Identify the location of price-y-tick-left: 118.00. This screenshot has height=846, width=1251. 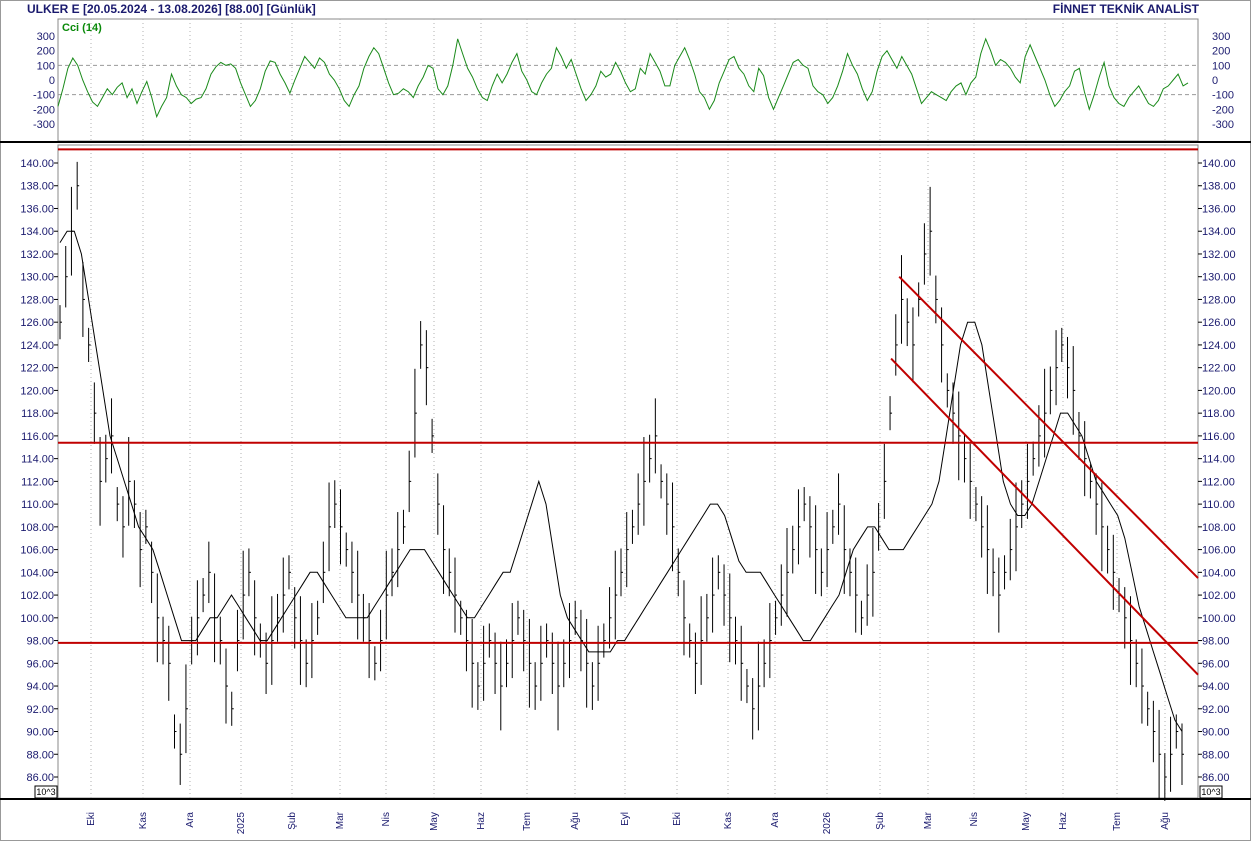
(37, 414).